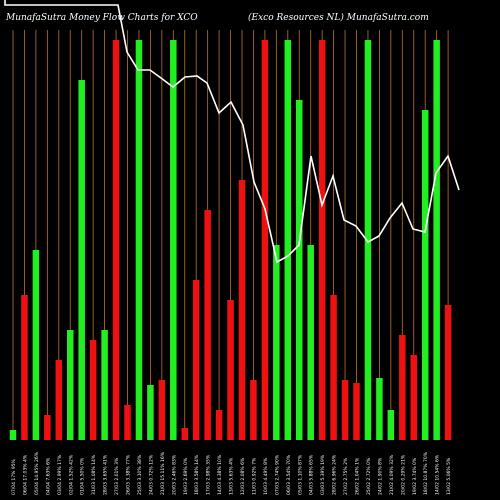 This screenshot has height=500, width=500. Describe the element at coordinates (83, 476) in the screenshot. I see `x-tick-label: 01/04 5.50% 0%` at that location.